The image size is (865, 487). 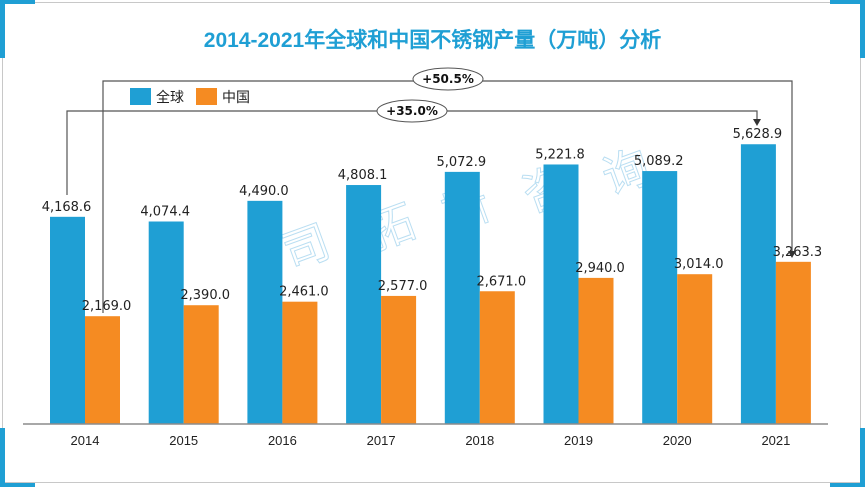 What do you see at coordinates (17, 2) in the screenshot?
I see `corner-accent-top-left` at bounding box center [17, 2].